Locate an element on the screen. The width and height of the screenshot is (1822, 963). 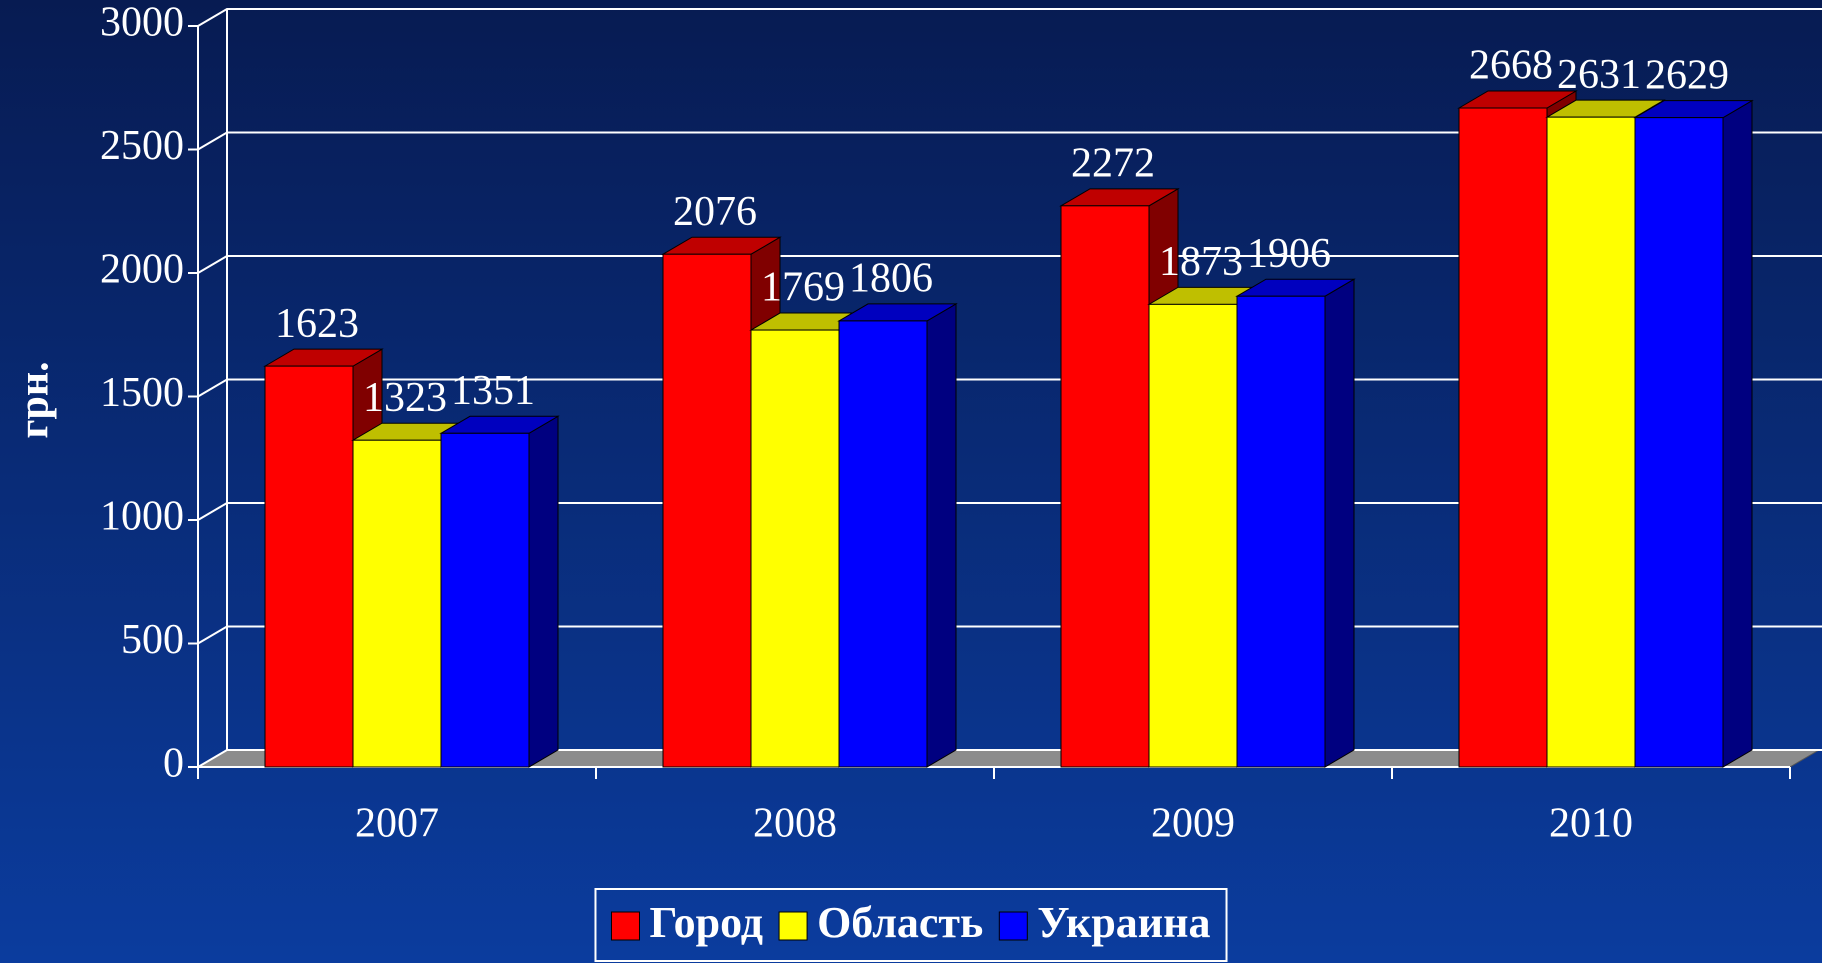
legend: Город Область Украина is located at coordinates (911, 925).